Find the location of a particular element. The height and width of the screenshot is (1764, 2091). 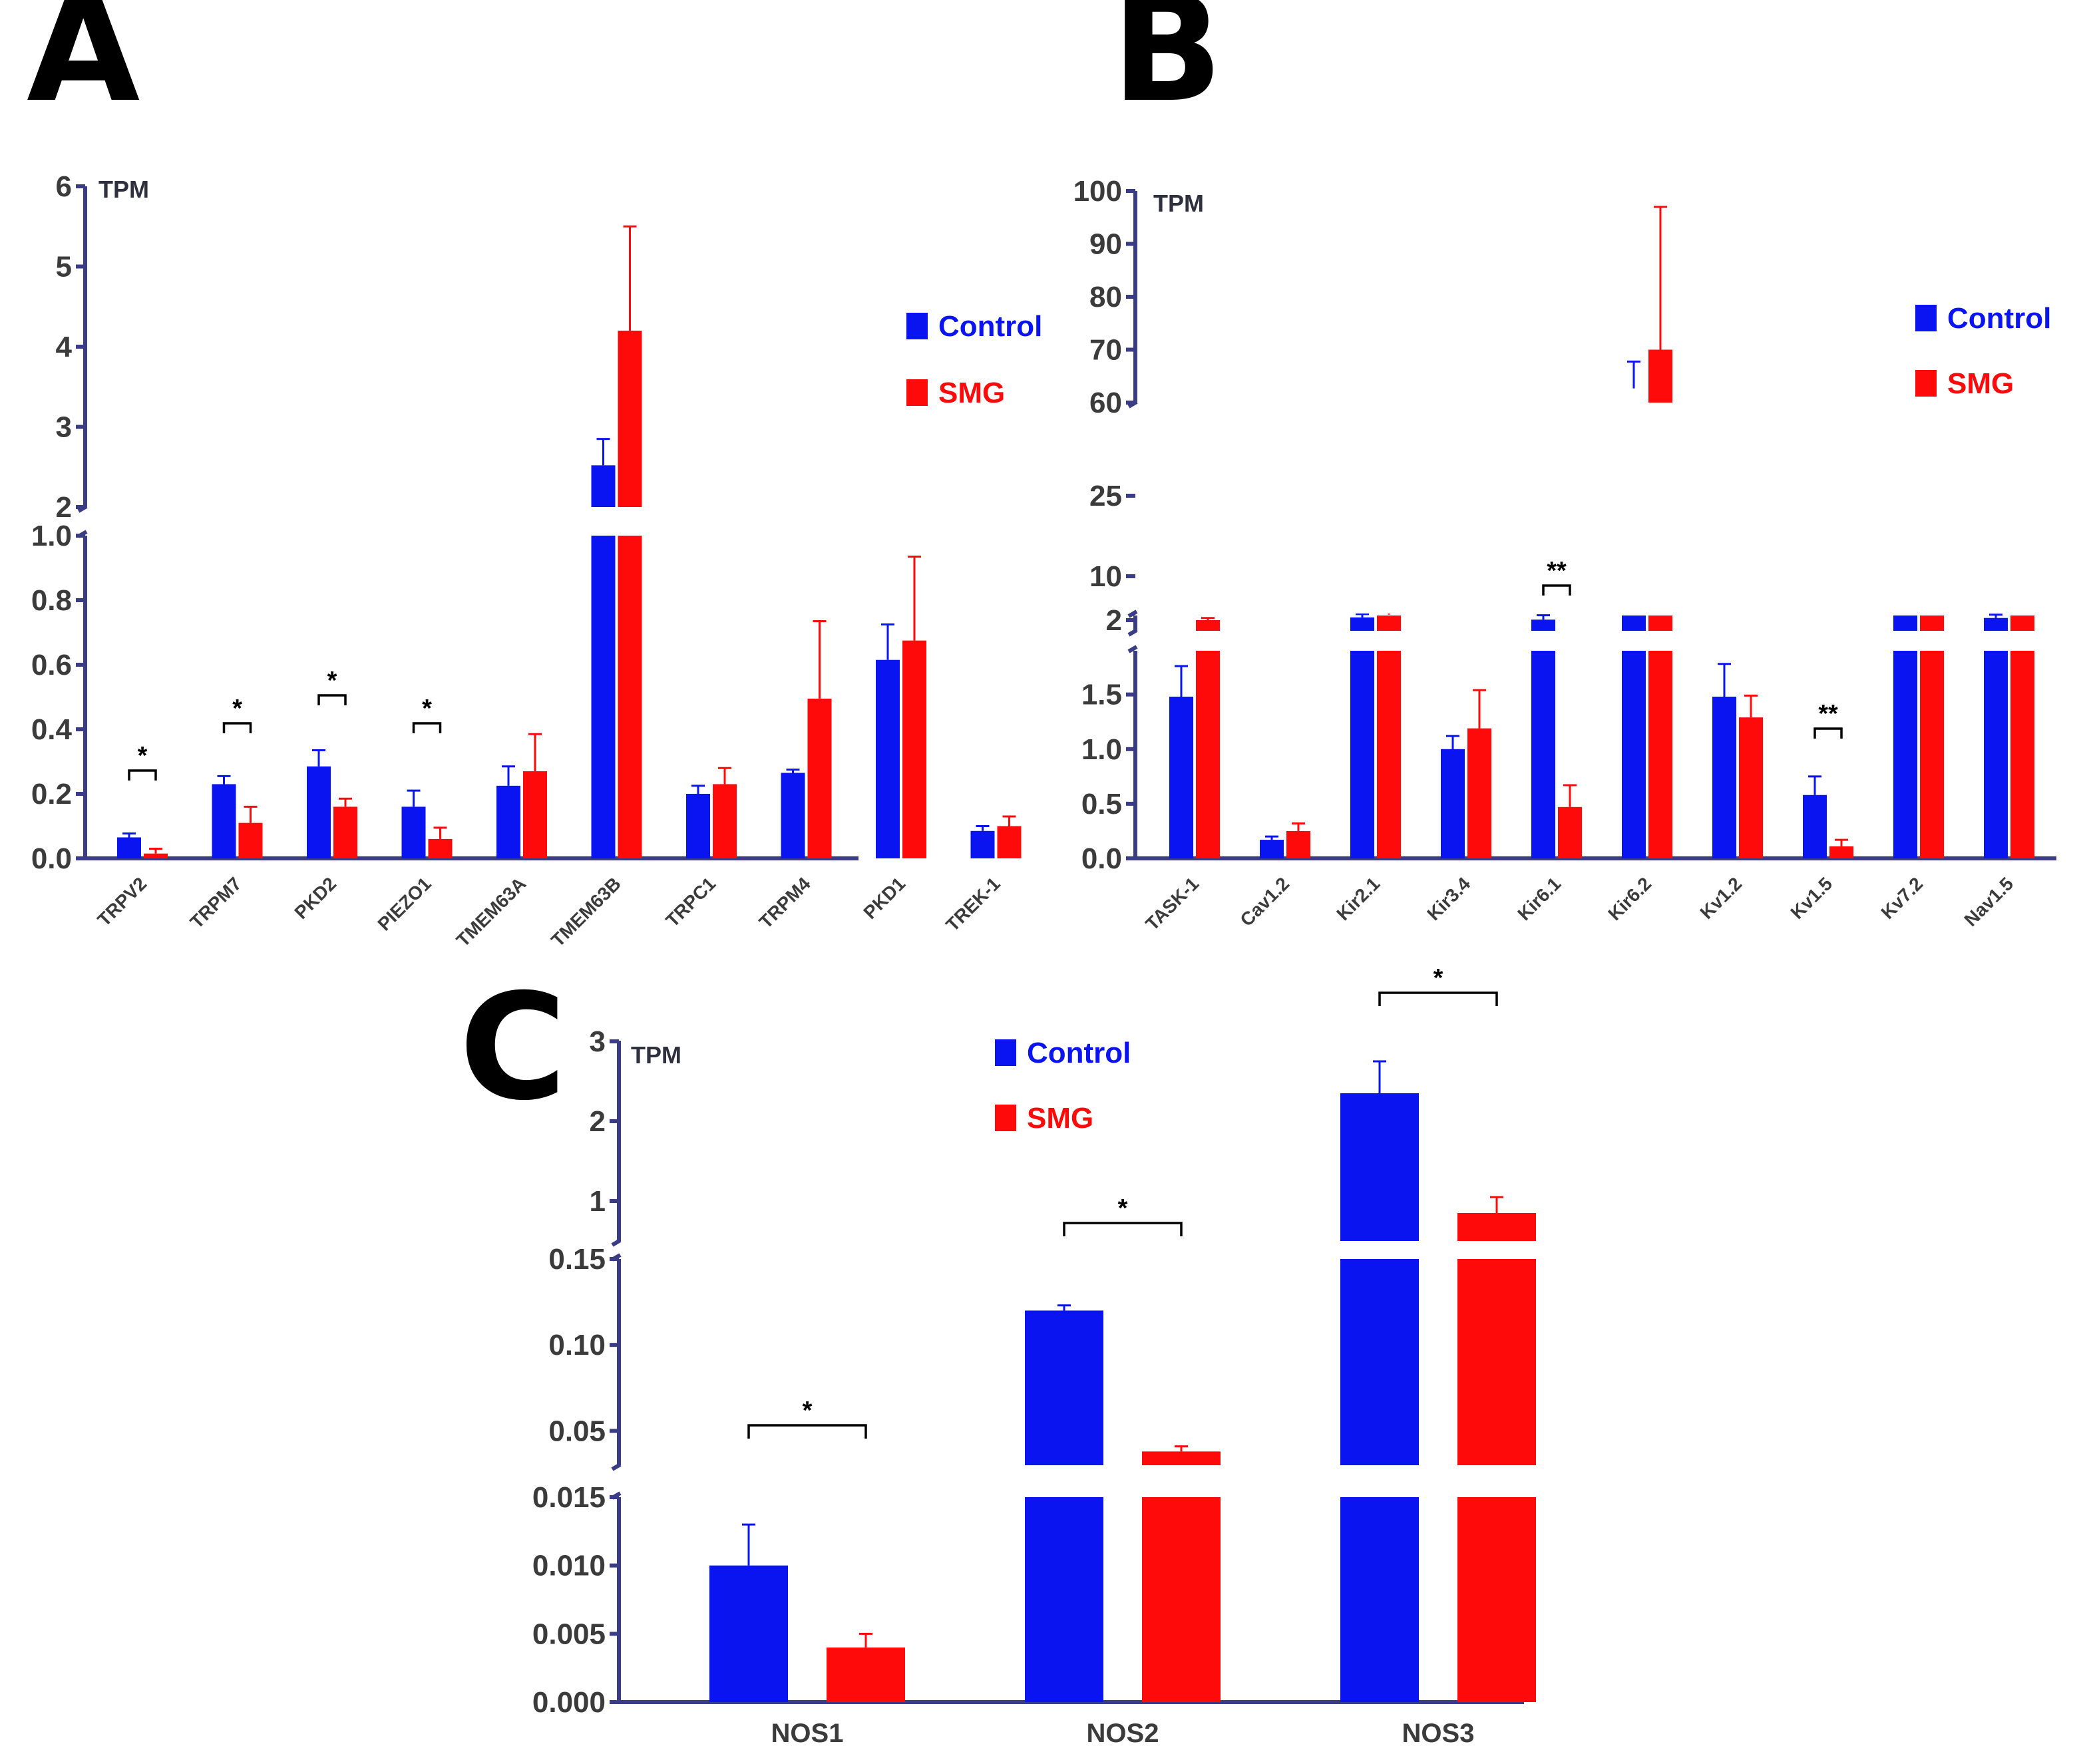

y-tick-label: 0.4 is located at coordinates (52, 729).